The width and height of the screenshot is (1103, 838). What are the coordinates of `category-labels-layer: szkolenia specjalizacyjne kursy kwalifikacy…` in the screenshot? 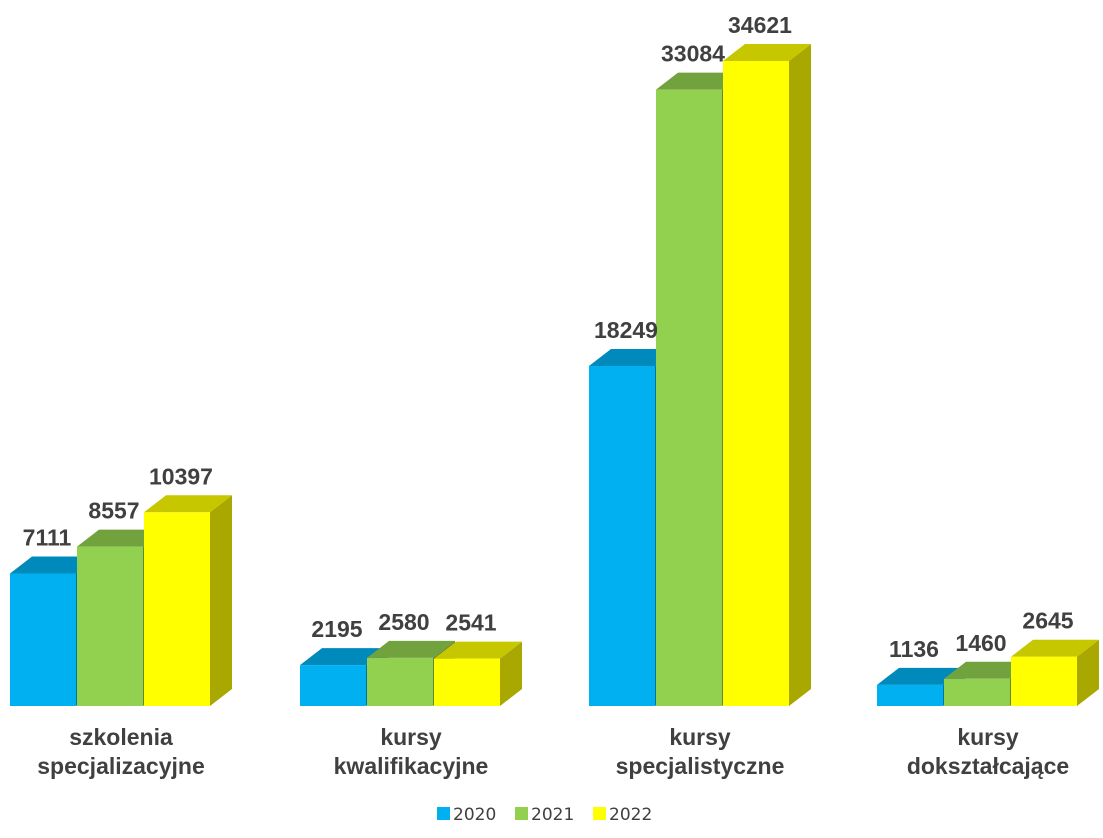 It's located at (553, 751).